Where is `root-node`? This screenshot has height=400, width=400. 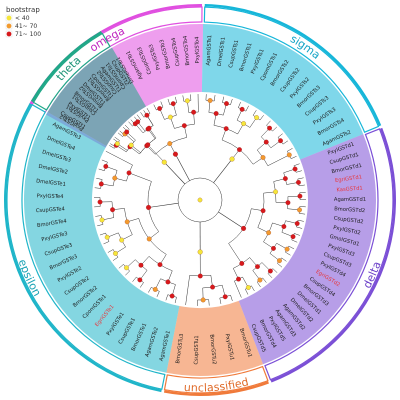 root-node is located at coordinates (200, 200).